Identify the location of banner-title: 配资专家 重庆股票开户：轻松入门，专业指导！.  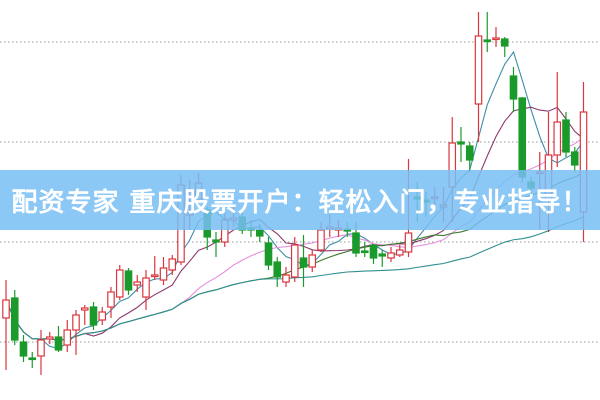
(300, 202).